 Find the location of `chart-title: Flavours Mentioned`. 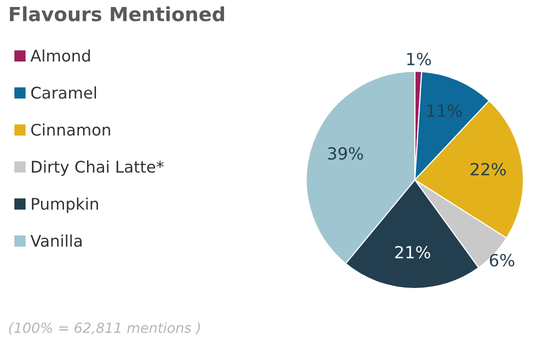

chart-title: Flavours Mentioned is located at coordinates (117, 14).